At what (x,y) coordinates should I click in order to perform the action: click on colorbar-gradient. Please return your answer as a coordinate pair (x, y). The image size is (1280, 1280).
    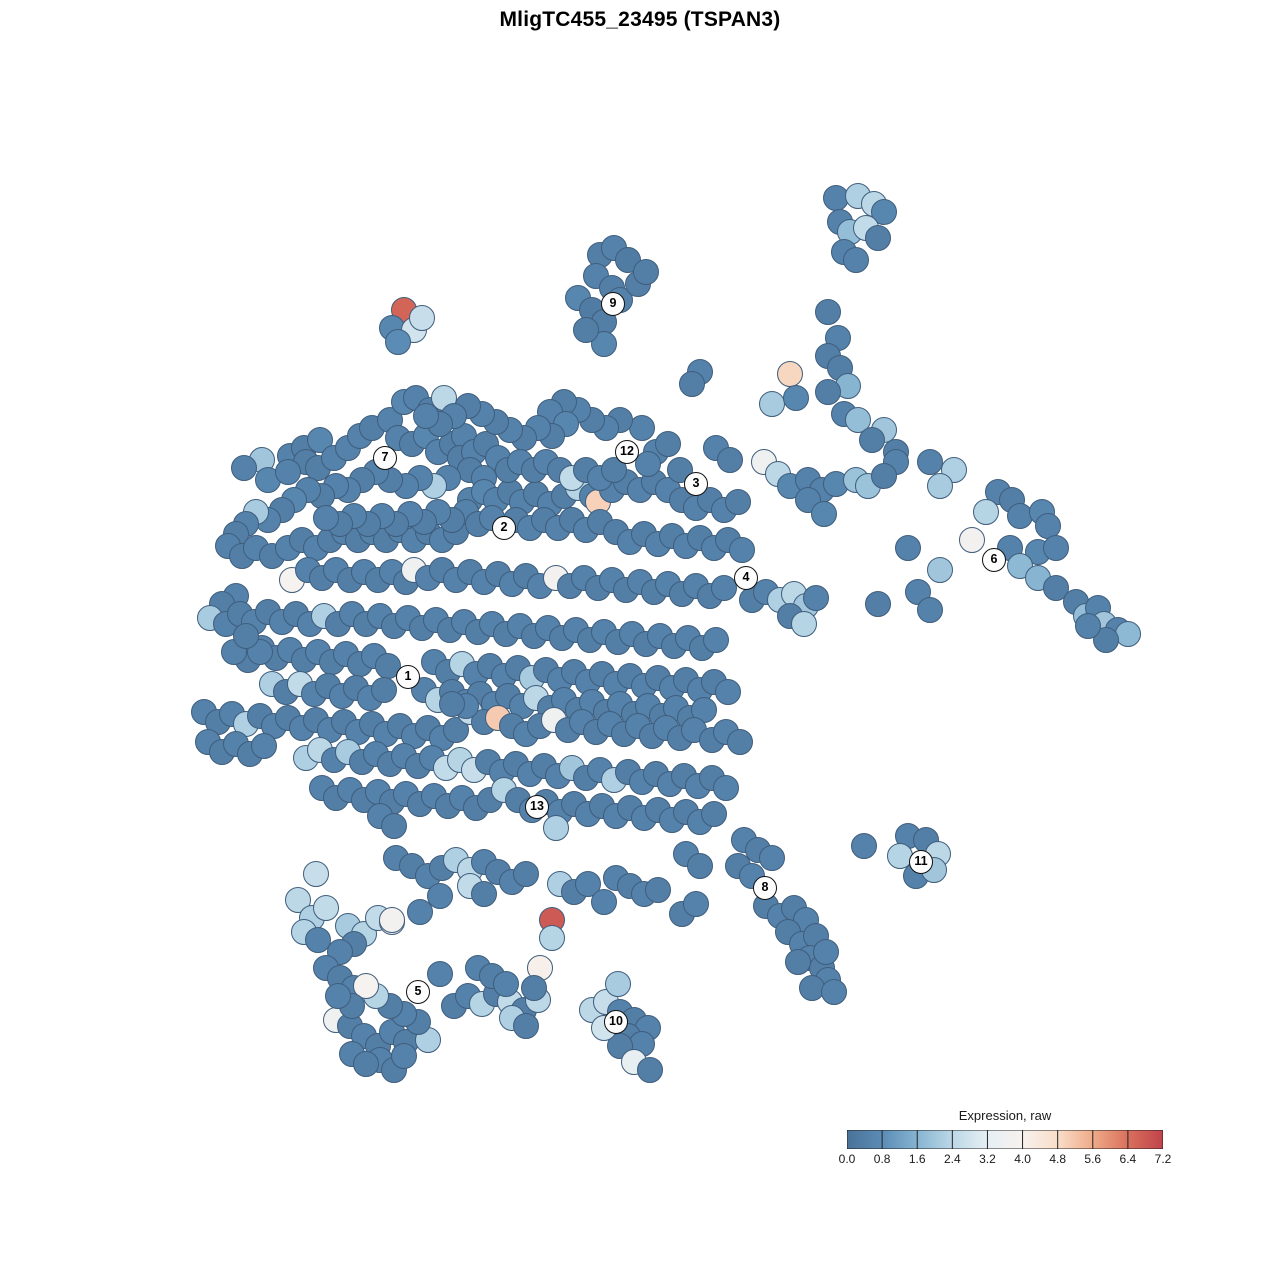
    Looking at the image, I should click on (1005, 1139).